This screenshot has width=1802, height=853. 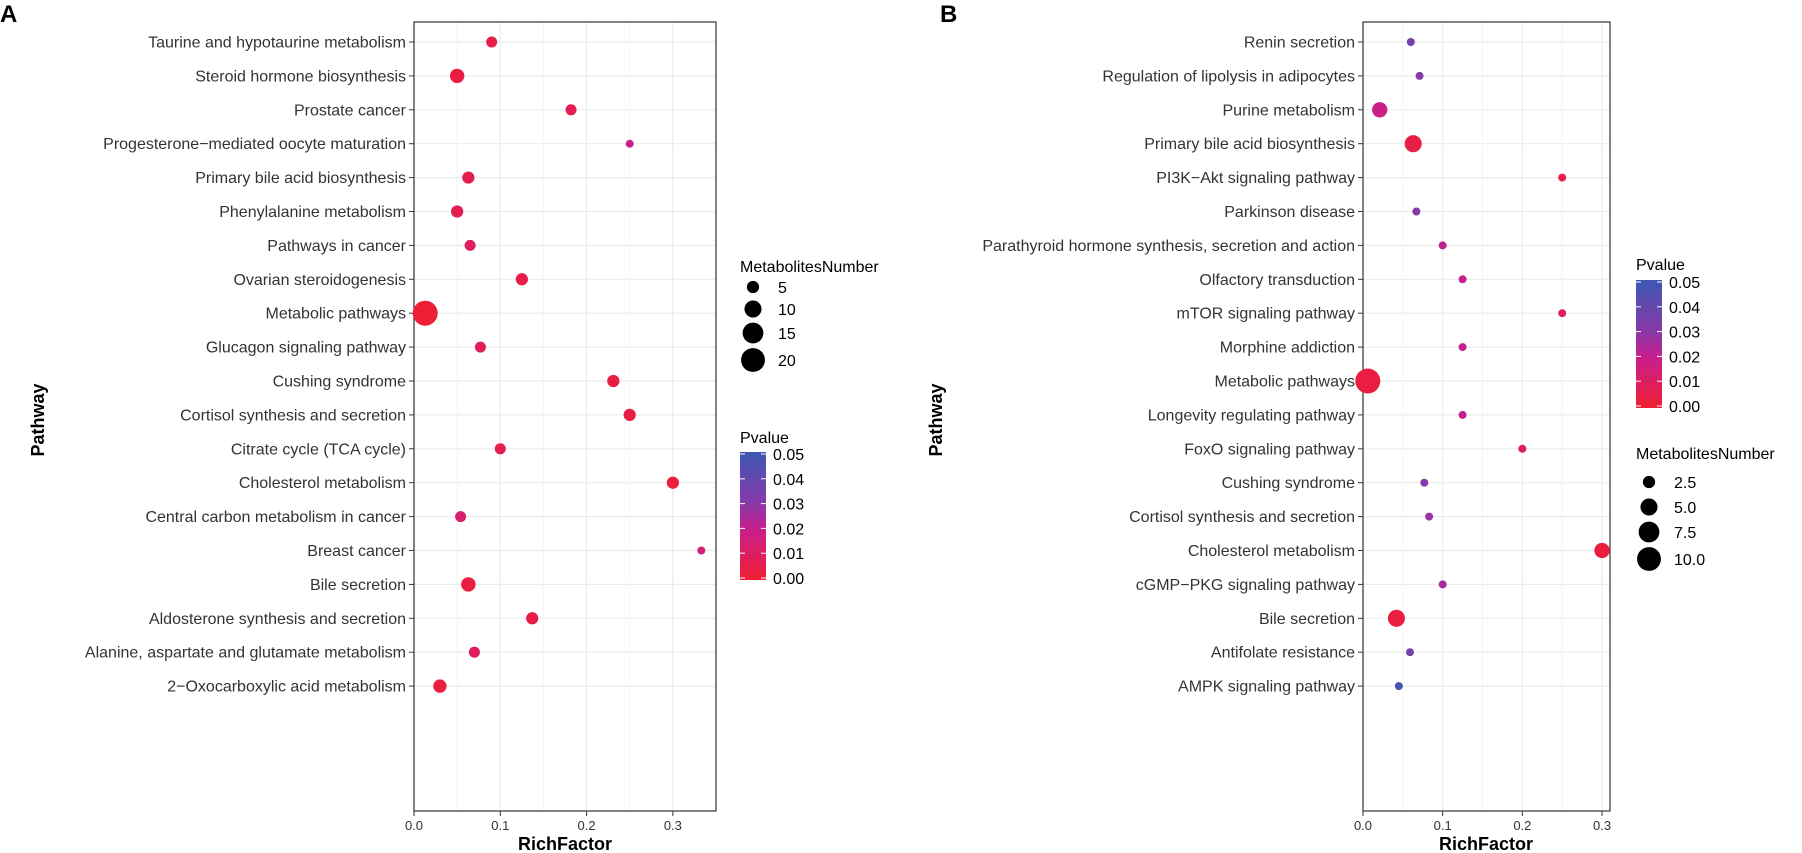 What do you see at coordinates (809, 315) in the screenshot?
I see `panel-a-size-legend: MetabolitesNumber 5 10 15 20` at bounding box center [809, 315].